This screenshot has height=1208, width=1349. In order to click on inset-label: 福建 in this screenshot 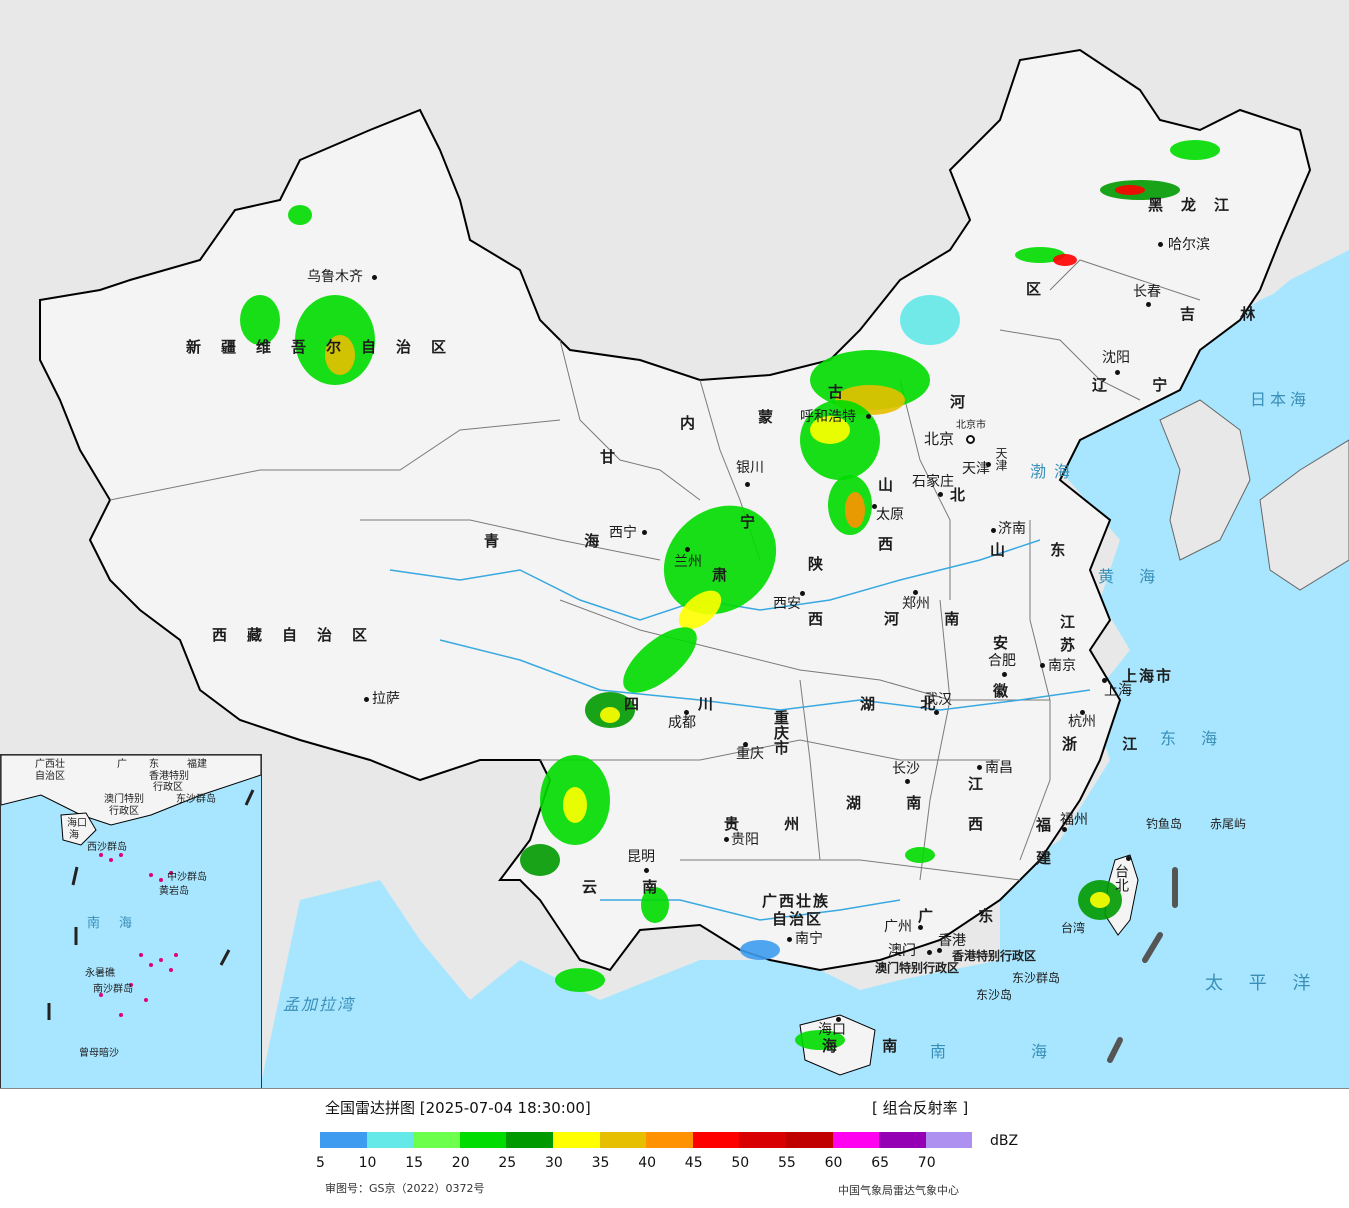, I will do `click(197, 764)`.